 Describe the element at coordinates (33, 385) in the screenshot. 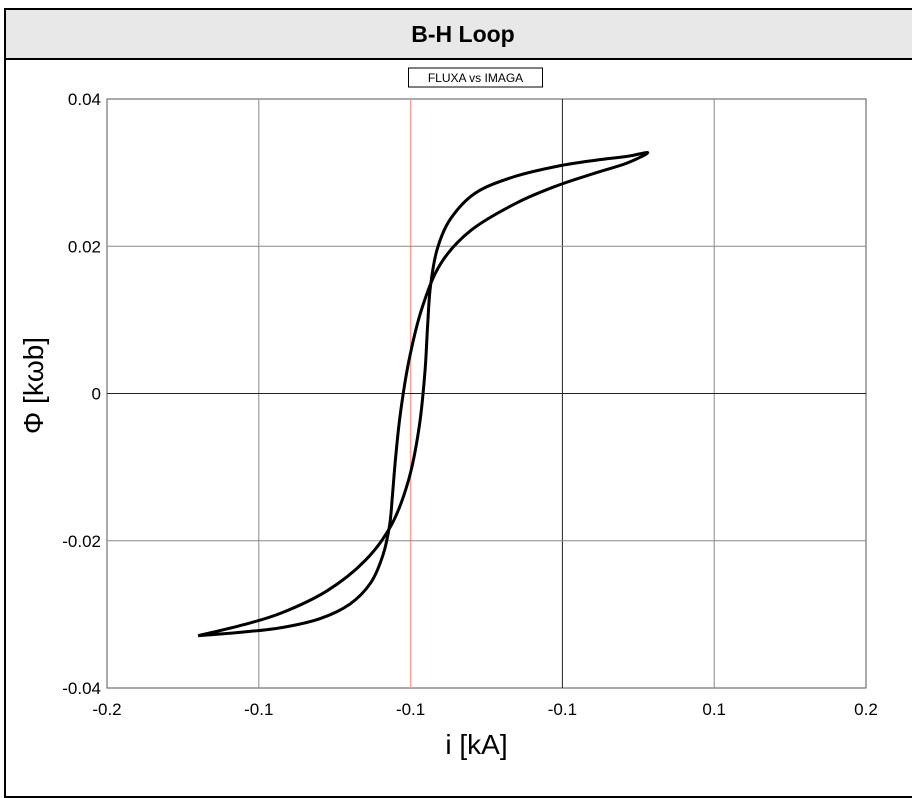

I see `y-axis-title: Φ [kωb]` at that location.